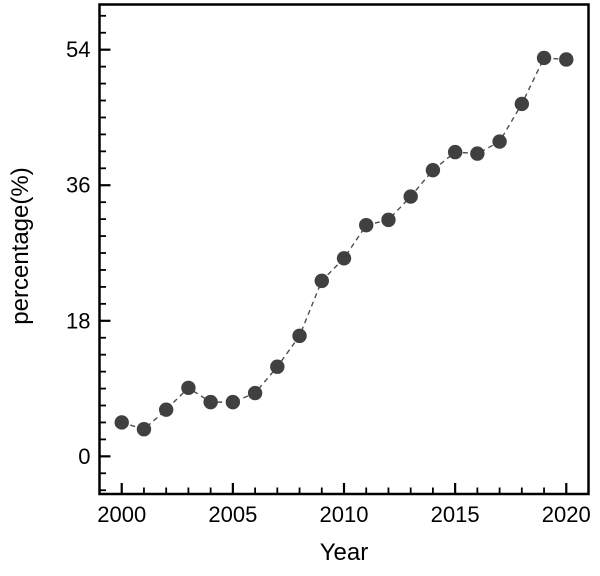  Describe the element at coordinates (78, 320) in the screenshot. I see `y-tick-label: 18` at that location.